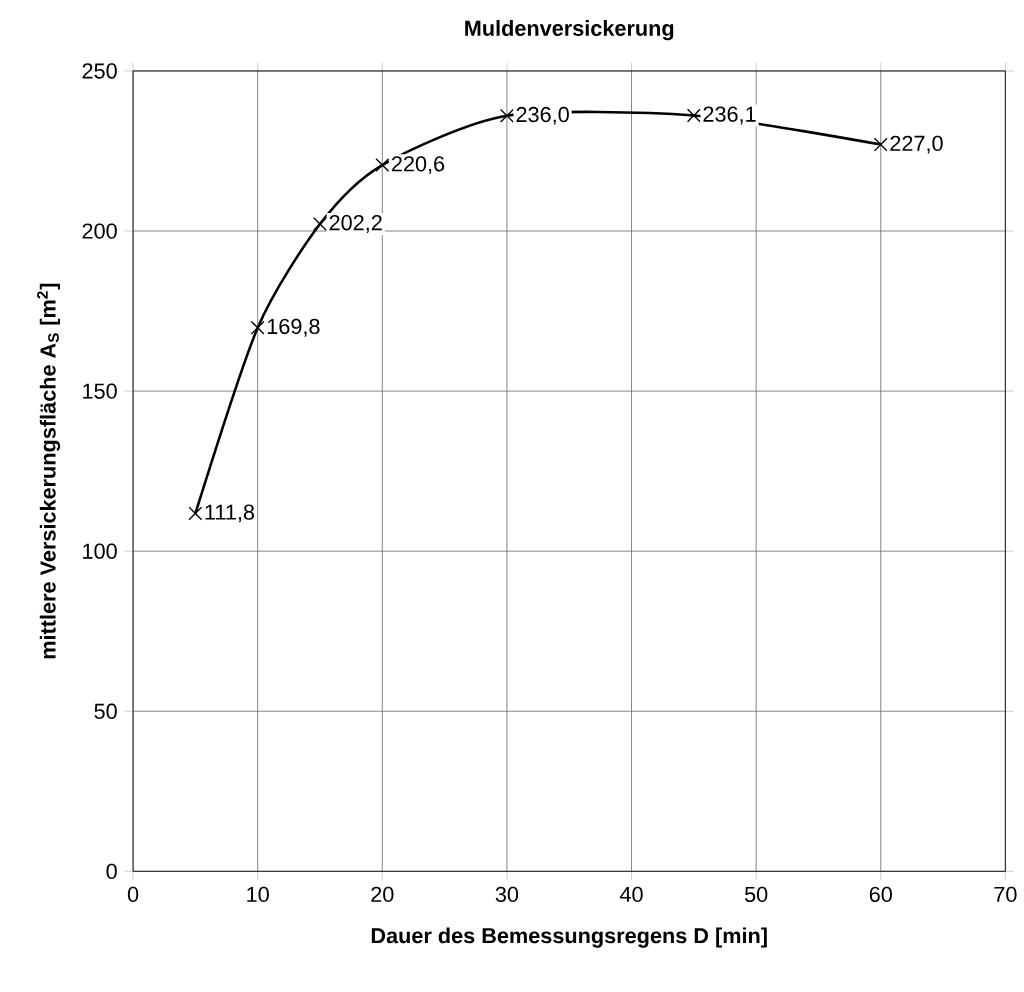  Describe the element at coordinates (293, 328) in the screenshot. I see `data-label: 169,8` at that location.